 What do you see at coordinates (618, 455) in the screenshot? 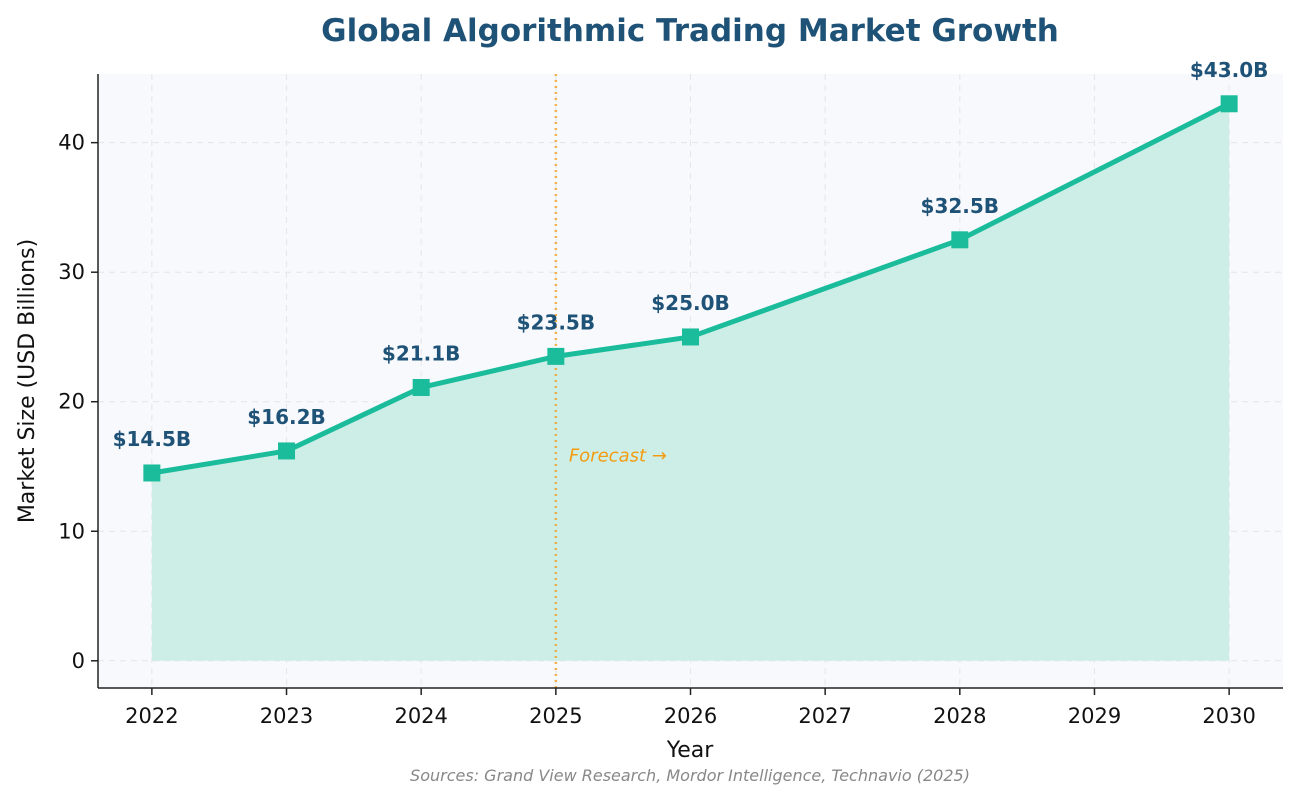
I see `forecast-label: Forecast →` at bounding box center [618, 455].